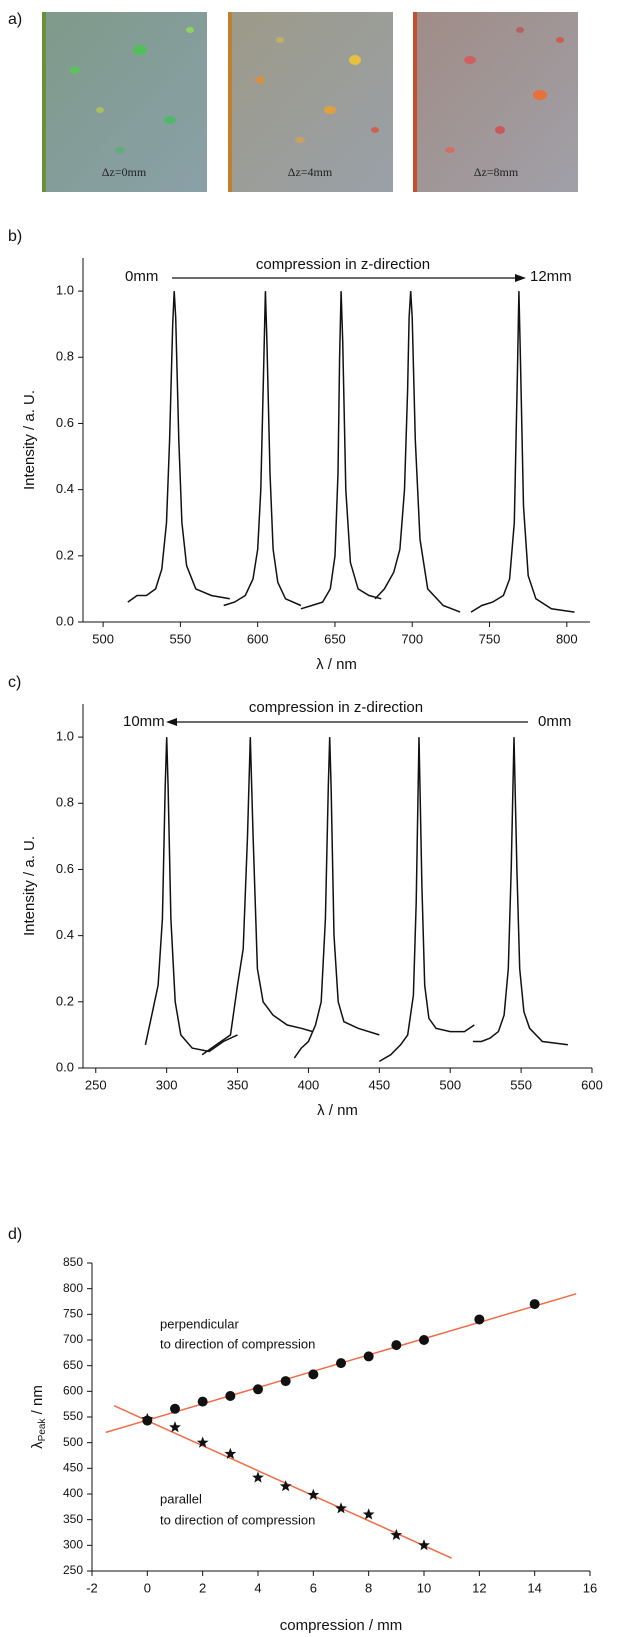  Describe the element at coordinates (147, 1587) in the screenshot. I see `x-tick-label: 0` at that location.